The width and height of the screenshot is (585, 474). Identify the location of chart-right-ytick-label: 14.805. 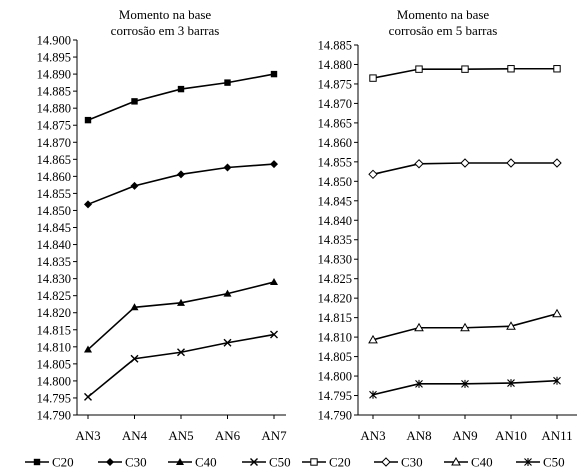
(335, 357).